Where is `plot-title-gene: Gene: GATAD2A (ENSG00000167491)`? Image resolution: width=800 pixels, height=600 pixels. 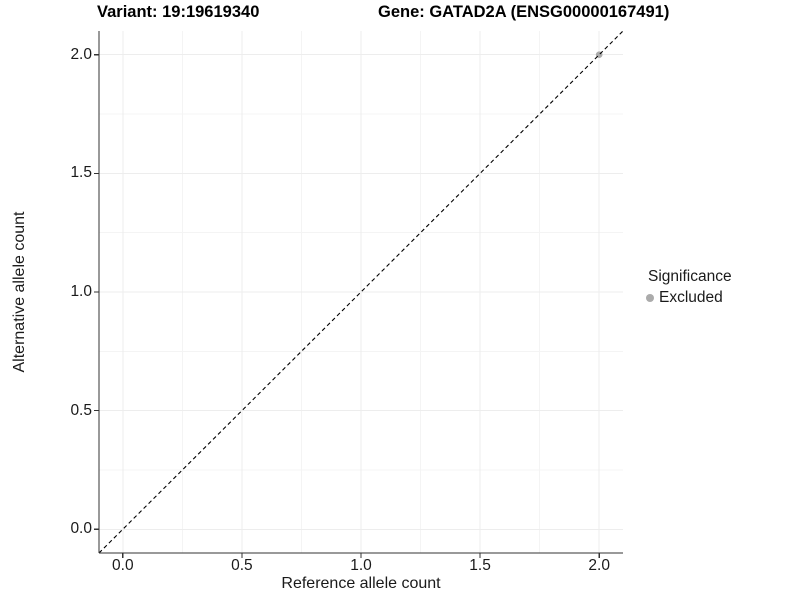 plot-title-gene: Gene: GATAD2A (ENSG00000167491) is located at coordinates (524, 12).